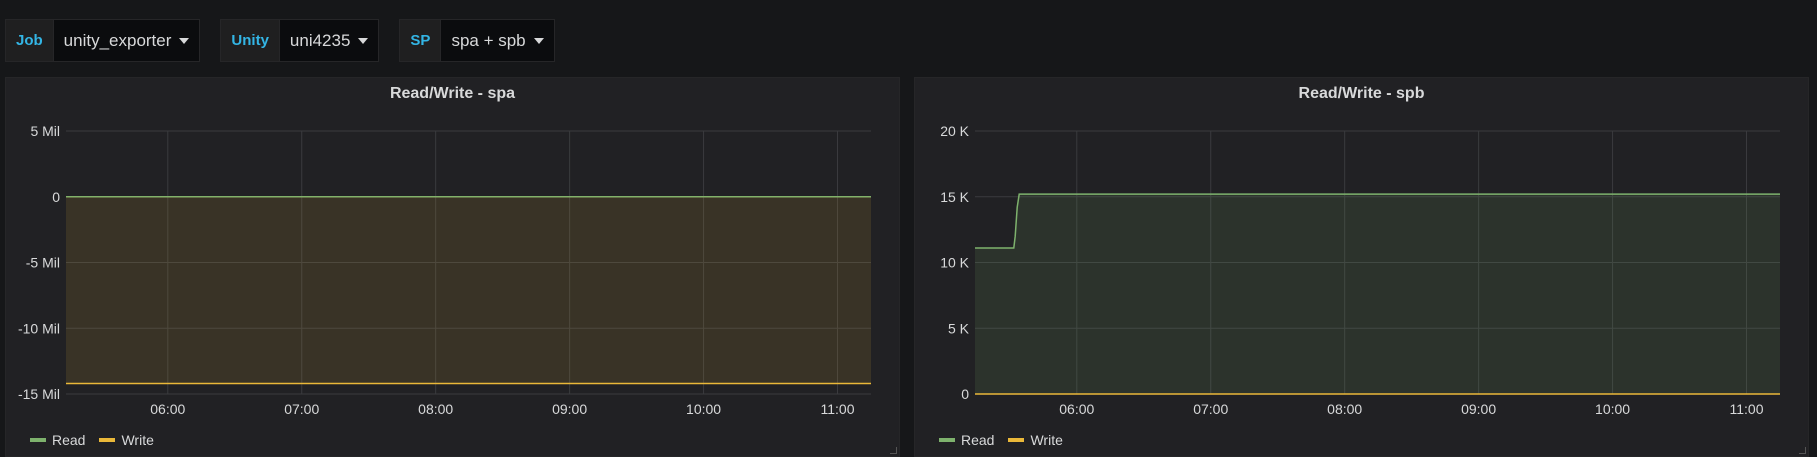 Image resolution: width=1817 pixels, height=457 pixels. What do you see at coordinates (420, 40) in the screenshot?
I see `var-sp-label: SP` at bounding box center [420, 40].